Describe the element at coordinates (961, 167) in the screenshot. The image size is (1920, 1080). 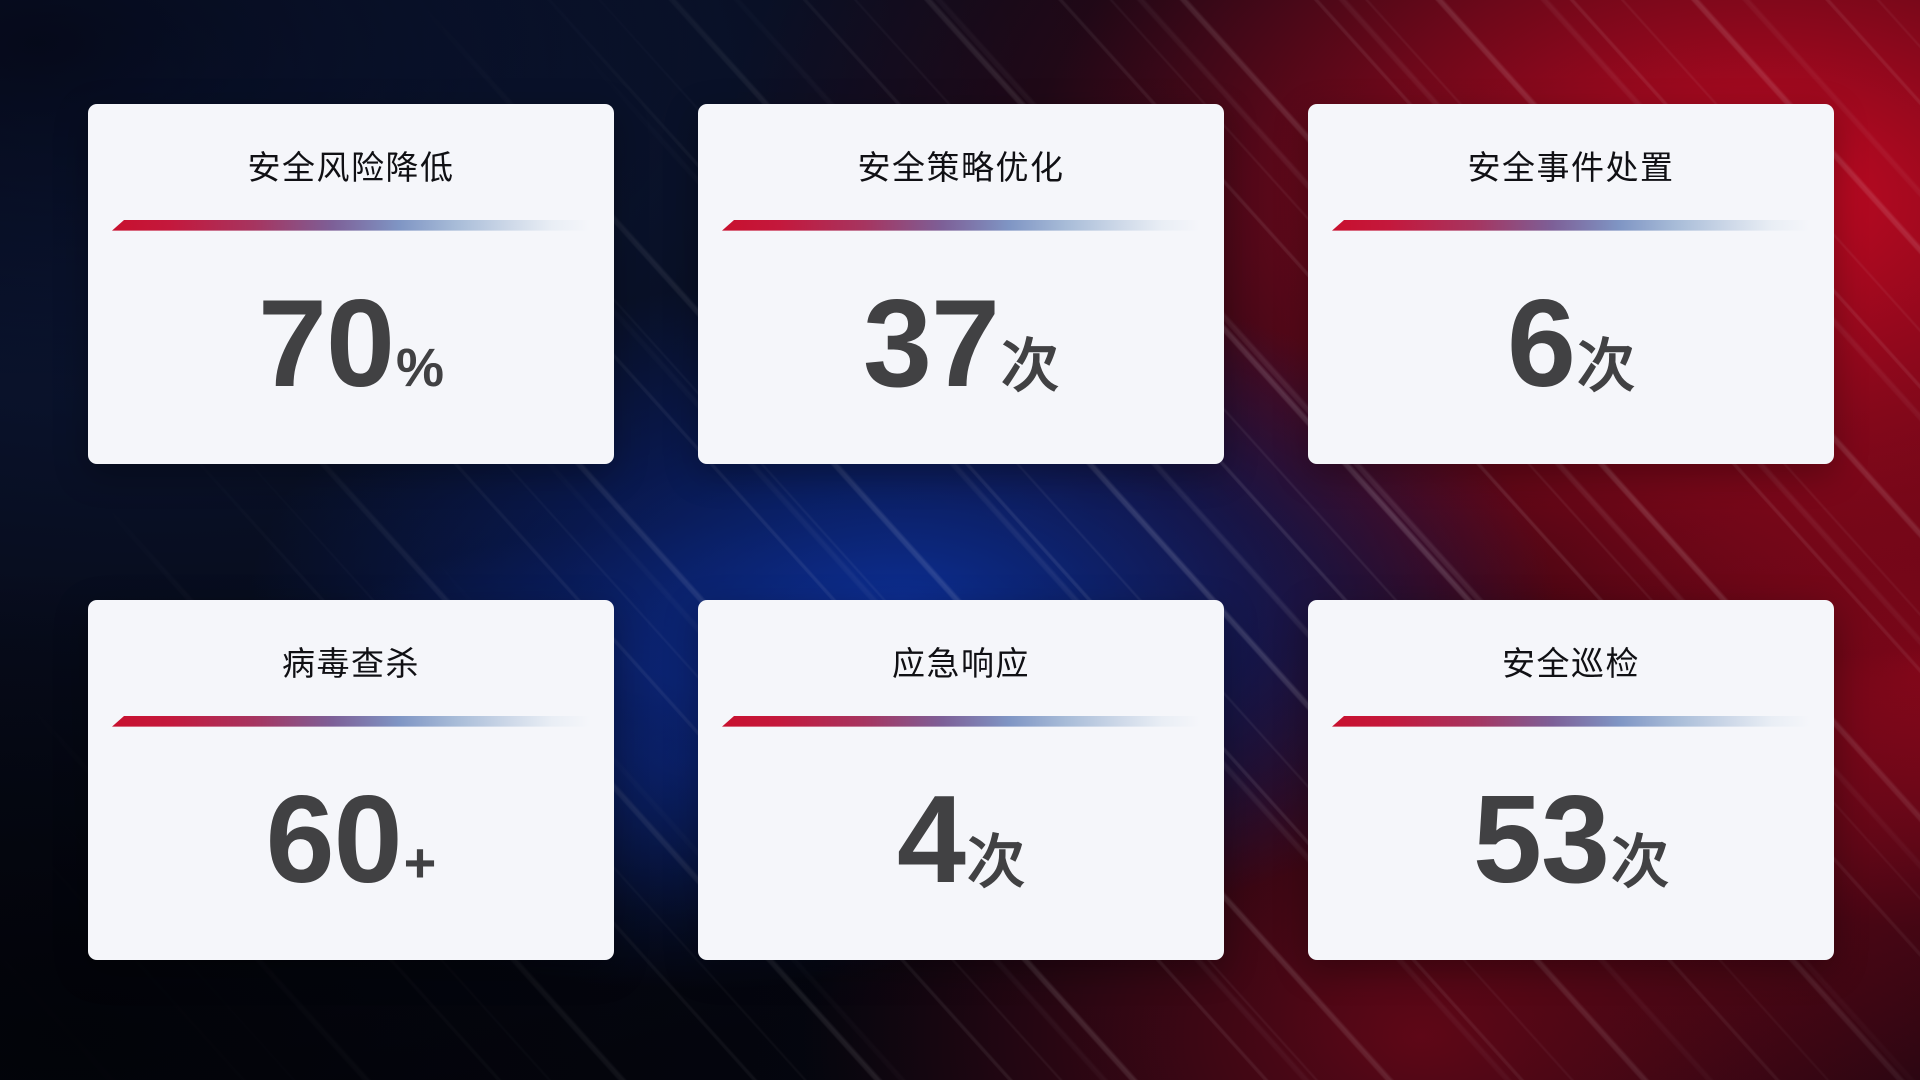
I see `metric-card-title: 安全策略优化` at that location.